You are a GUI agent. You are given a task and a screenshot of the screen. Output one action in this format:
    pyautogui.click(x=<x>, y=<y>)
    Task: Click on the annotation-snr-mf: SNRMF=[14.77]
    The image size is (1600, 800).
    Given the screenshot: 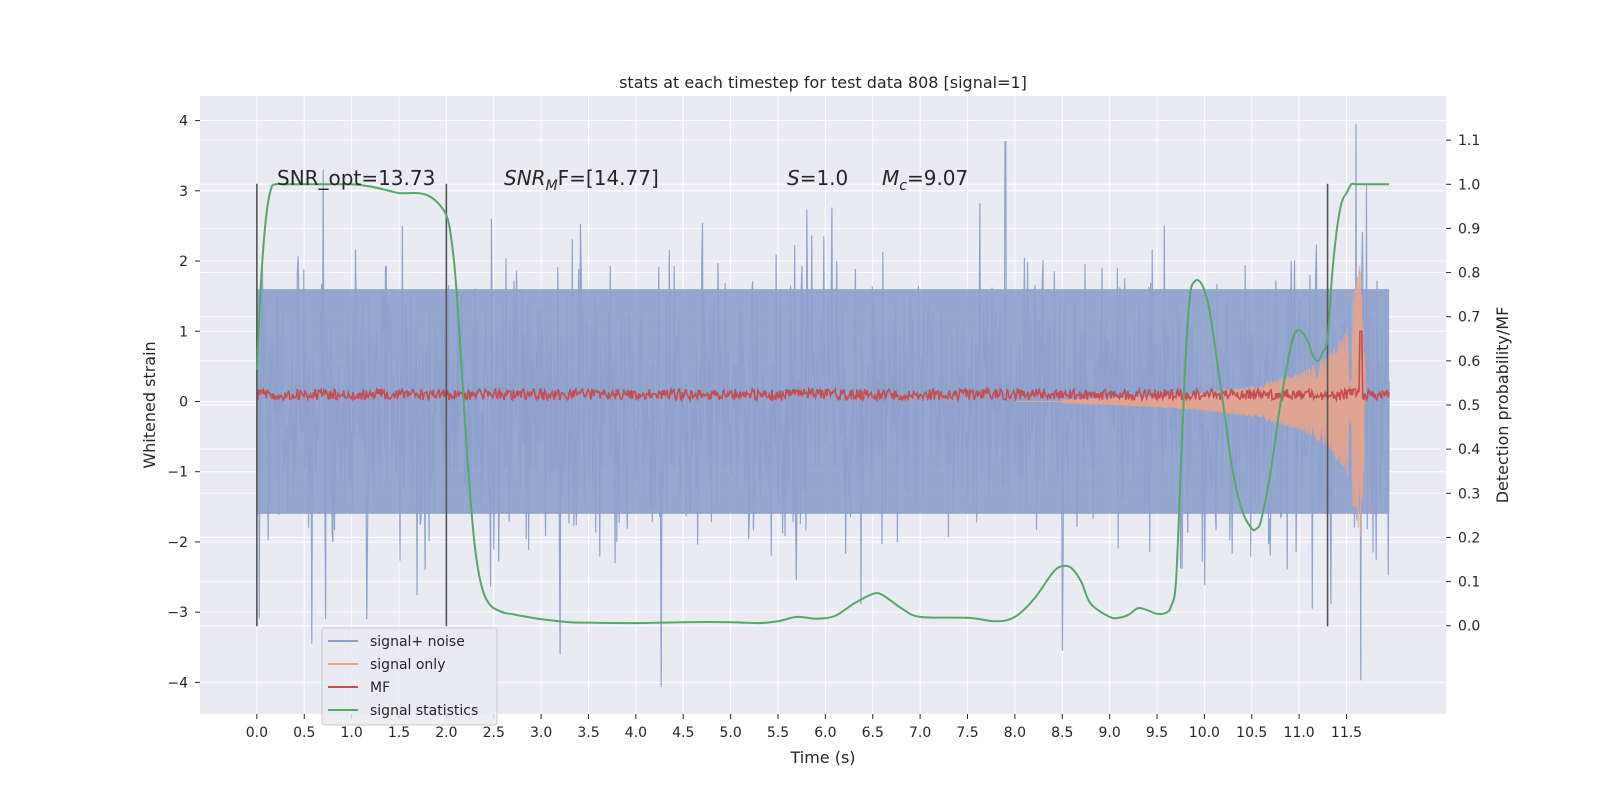 What is the action you would take?
    pyautogui.click(x=581, y=180)
    